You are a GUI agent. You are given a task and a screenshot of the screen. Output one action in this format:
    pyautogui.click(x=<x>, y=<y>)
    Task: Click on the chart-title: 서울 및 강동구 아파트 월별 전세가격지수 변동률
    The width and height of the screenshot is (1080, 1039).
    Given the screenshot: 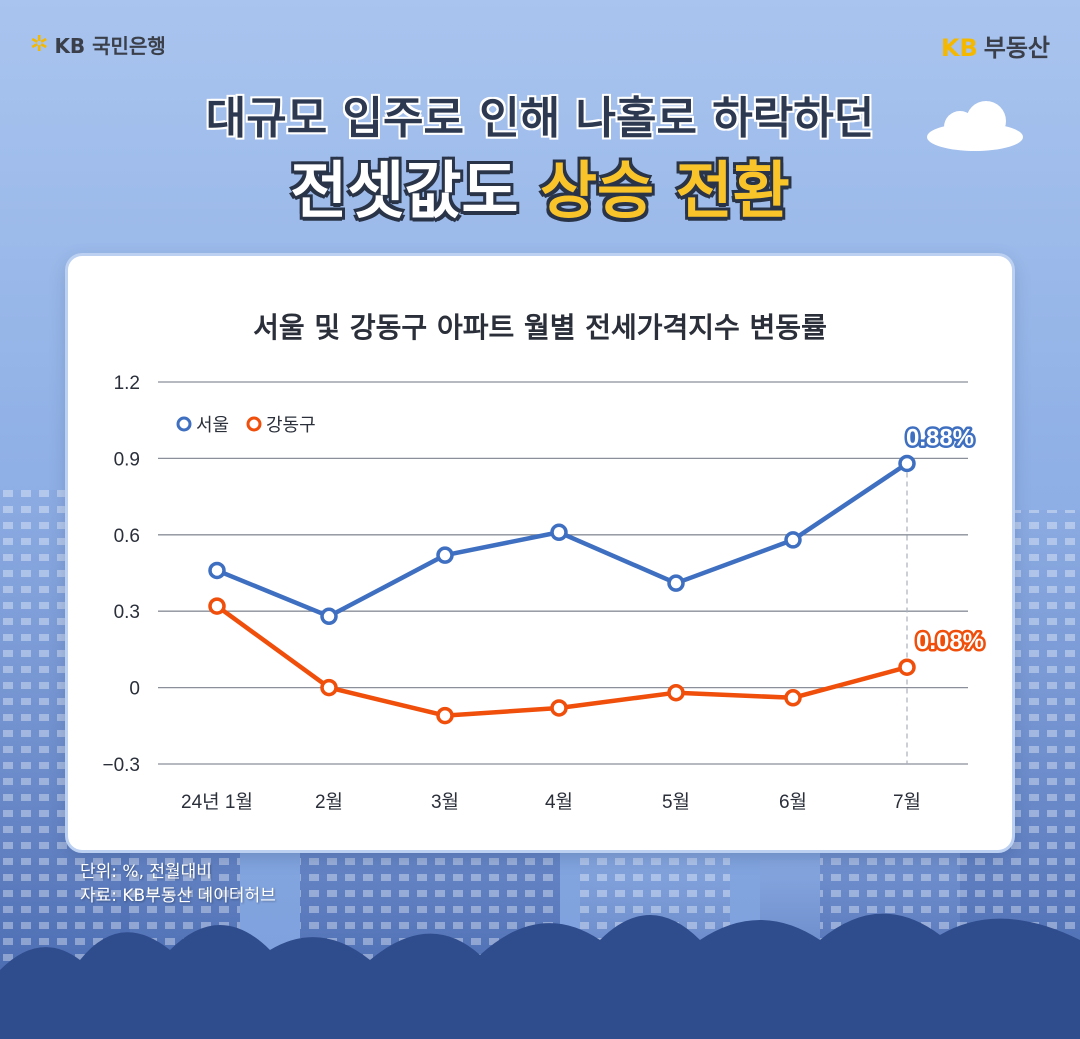 What is the action you would take?
    pyautogui.click(x=540, y=327)
    